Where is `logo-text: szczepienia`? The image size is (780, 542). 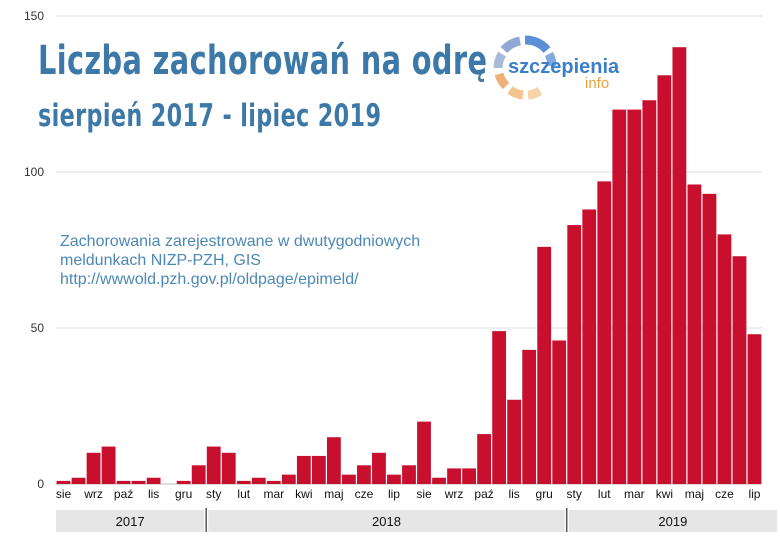
logo-text: szczepienia is located at coordinates (564, 67).